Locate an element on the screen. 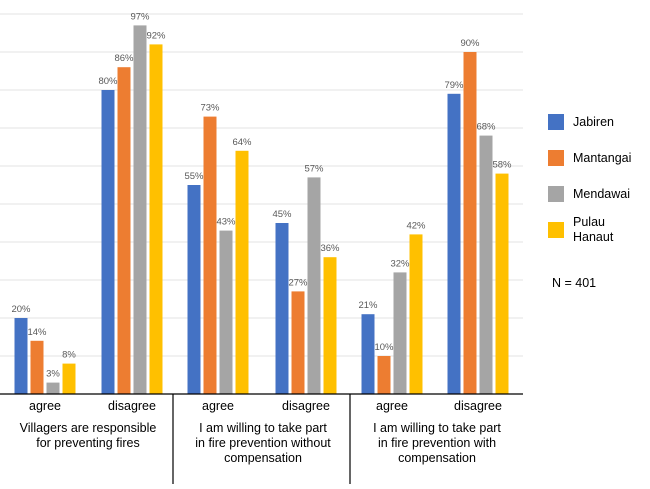 The width and height of the screenshot is (650, 489). data-label: 73% is located at coordinates (210, 108).